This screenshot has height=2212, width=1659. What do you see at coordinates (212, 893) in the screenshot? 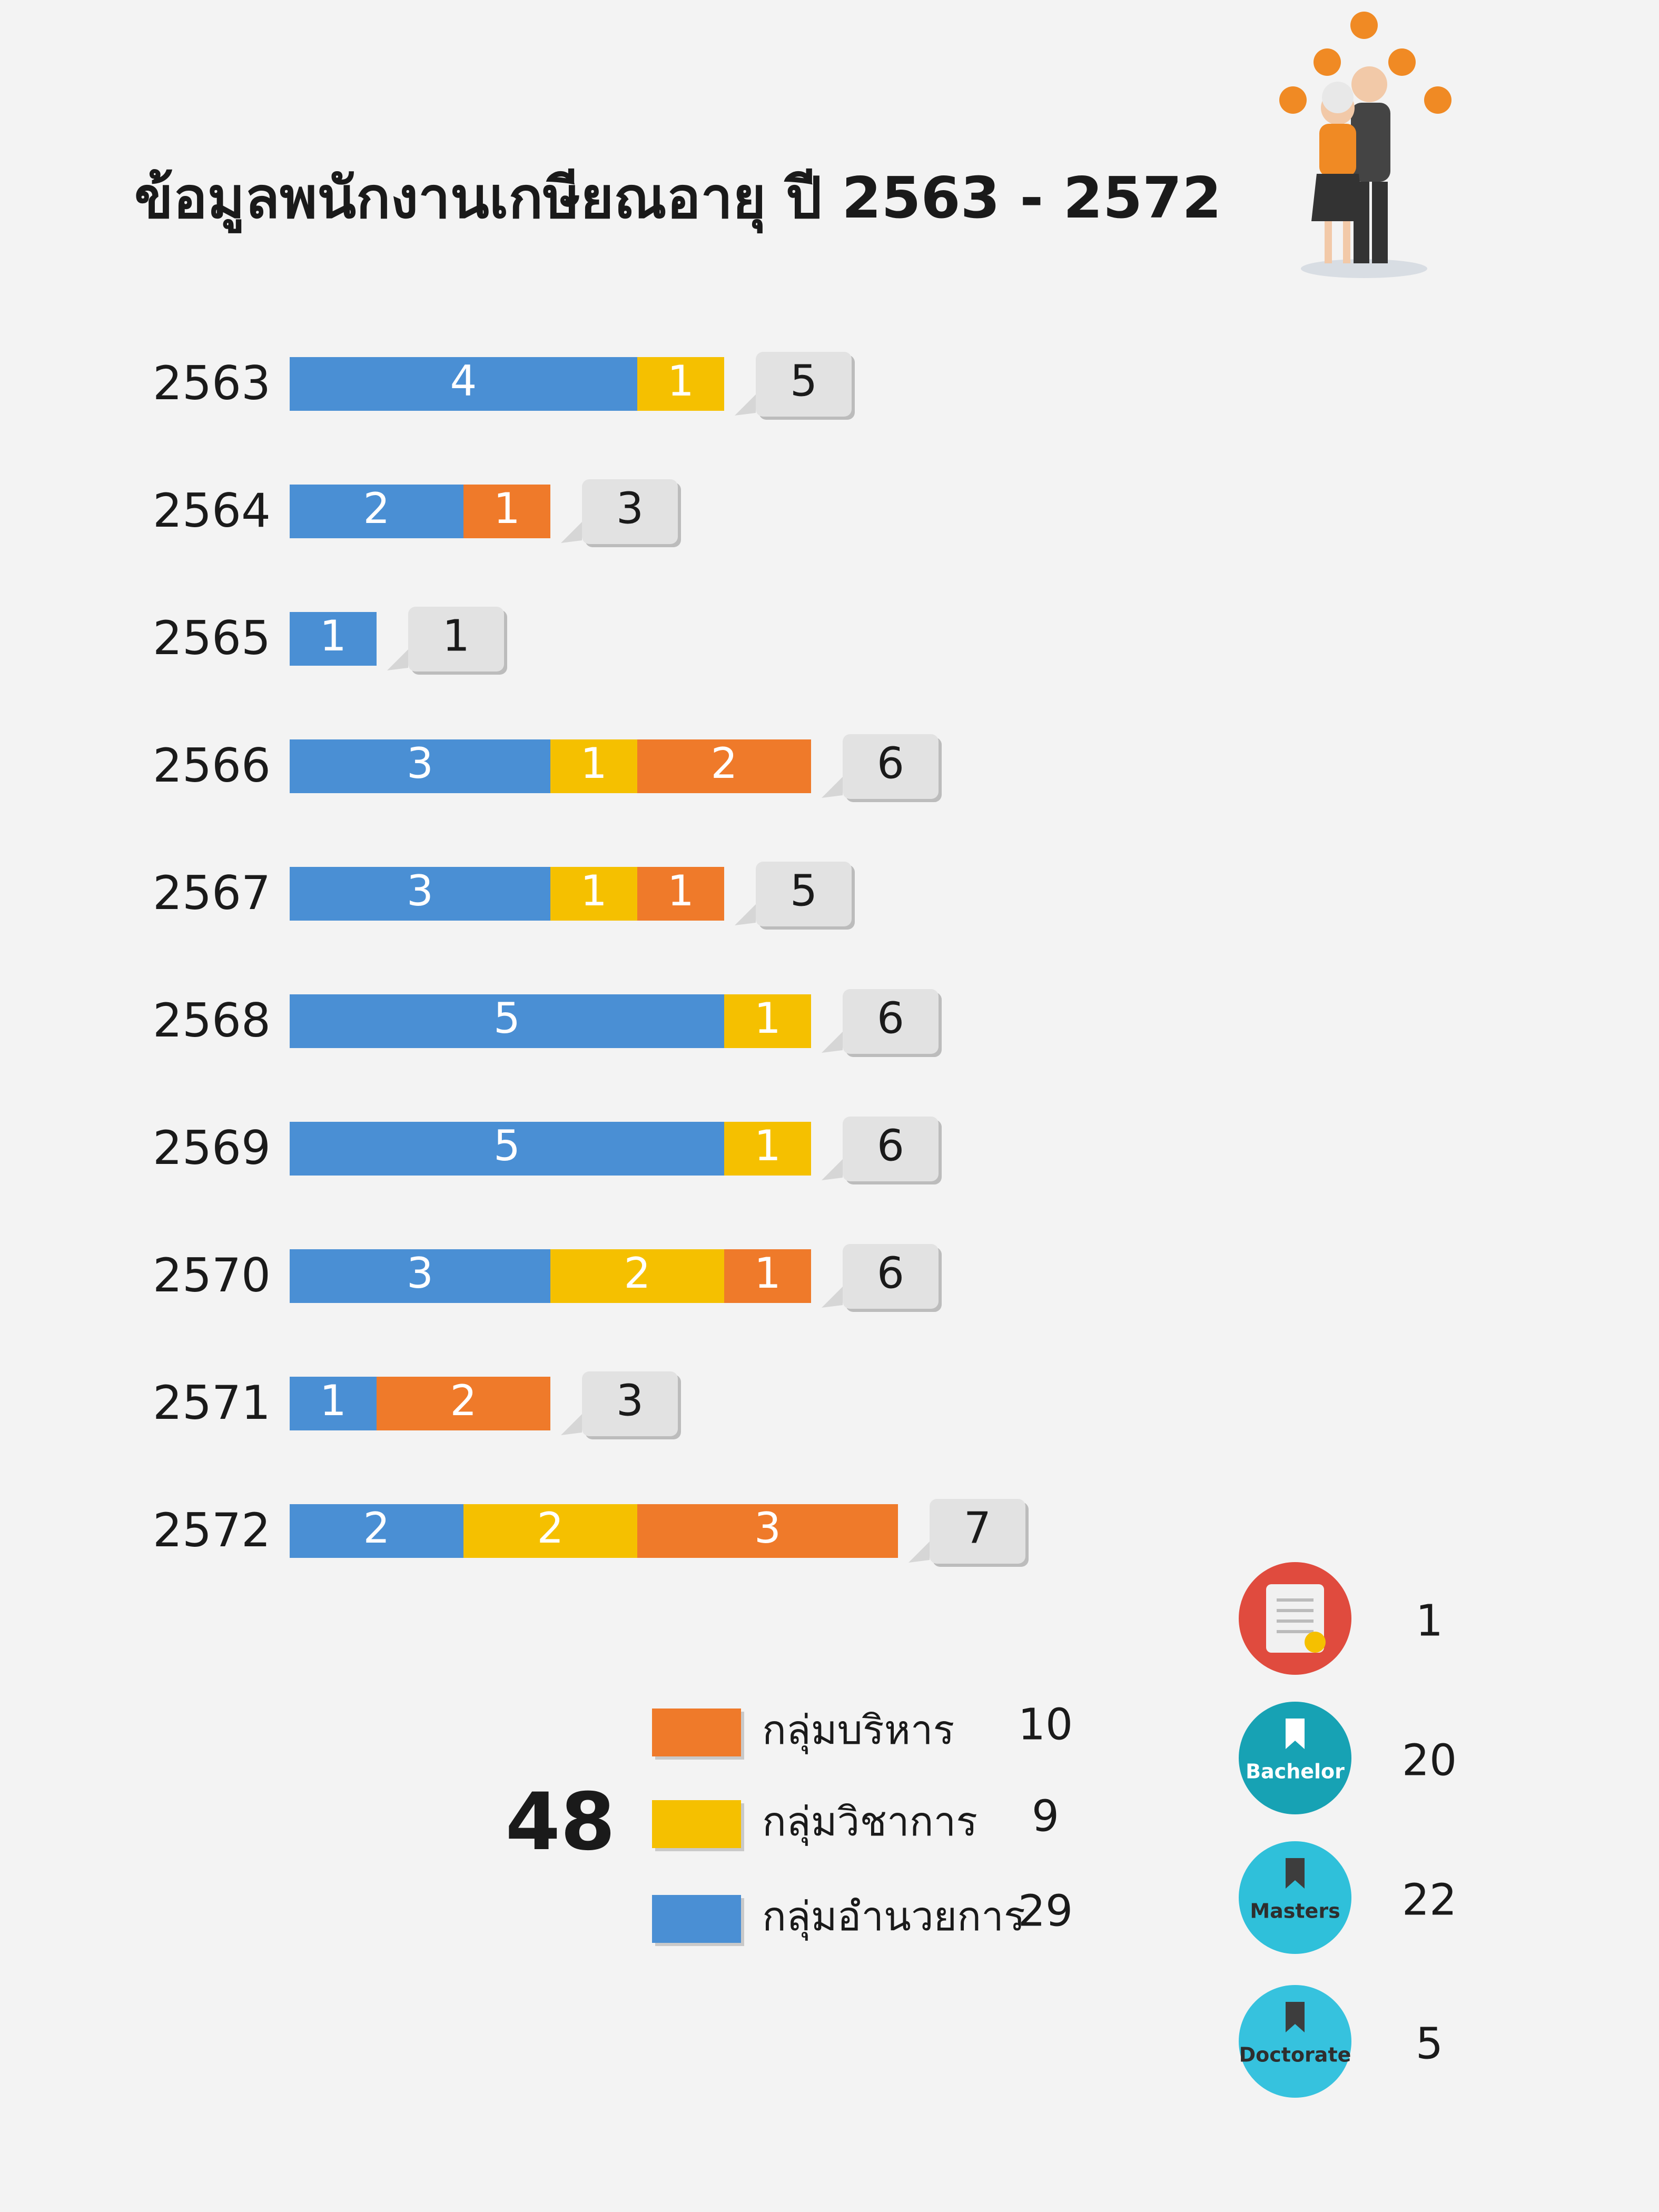
I see `y-tick-label: 2567` at bounding box center [212, 893].